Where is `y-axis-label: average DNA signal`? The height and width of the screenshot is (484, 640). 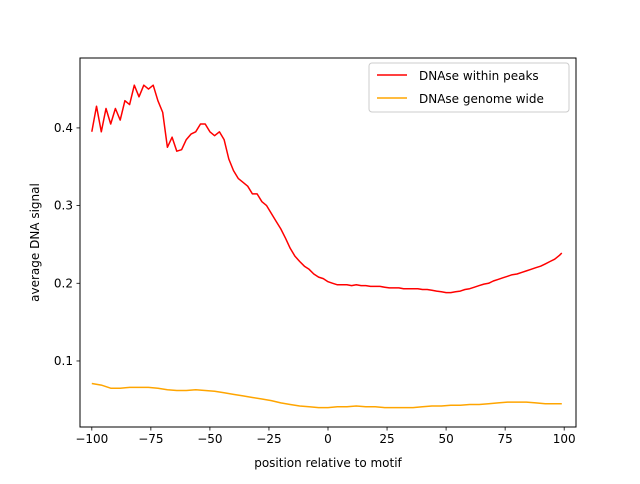
y-axis-label: average DNA signal is located at coordinates (35, 242).